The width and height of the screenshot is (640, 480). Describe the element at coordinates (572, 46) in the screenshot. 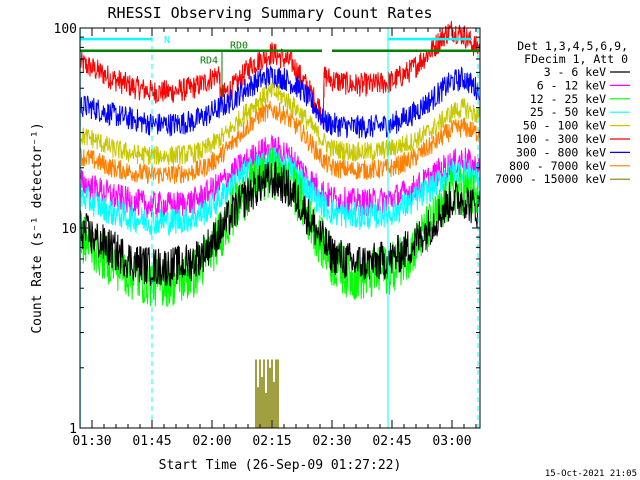

I see `legend-header: Det 1,3,4,5,6,9,` at that location.